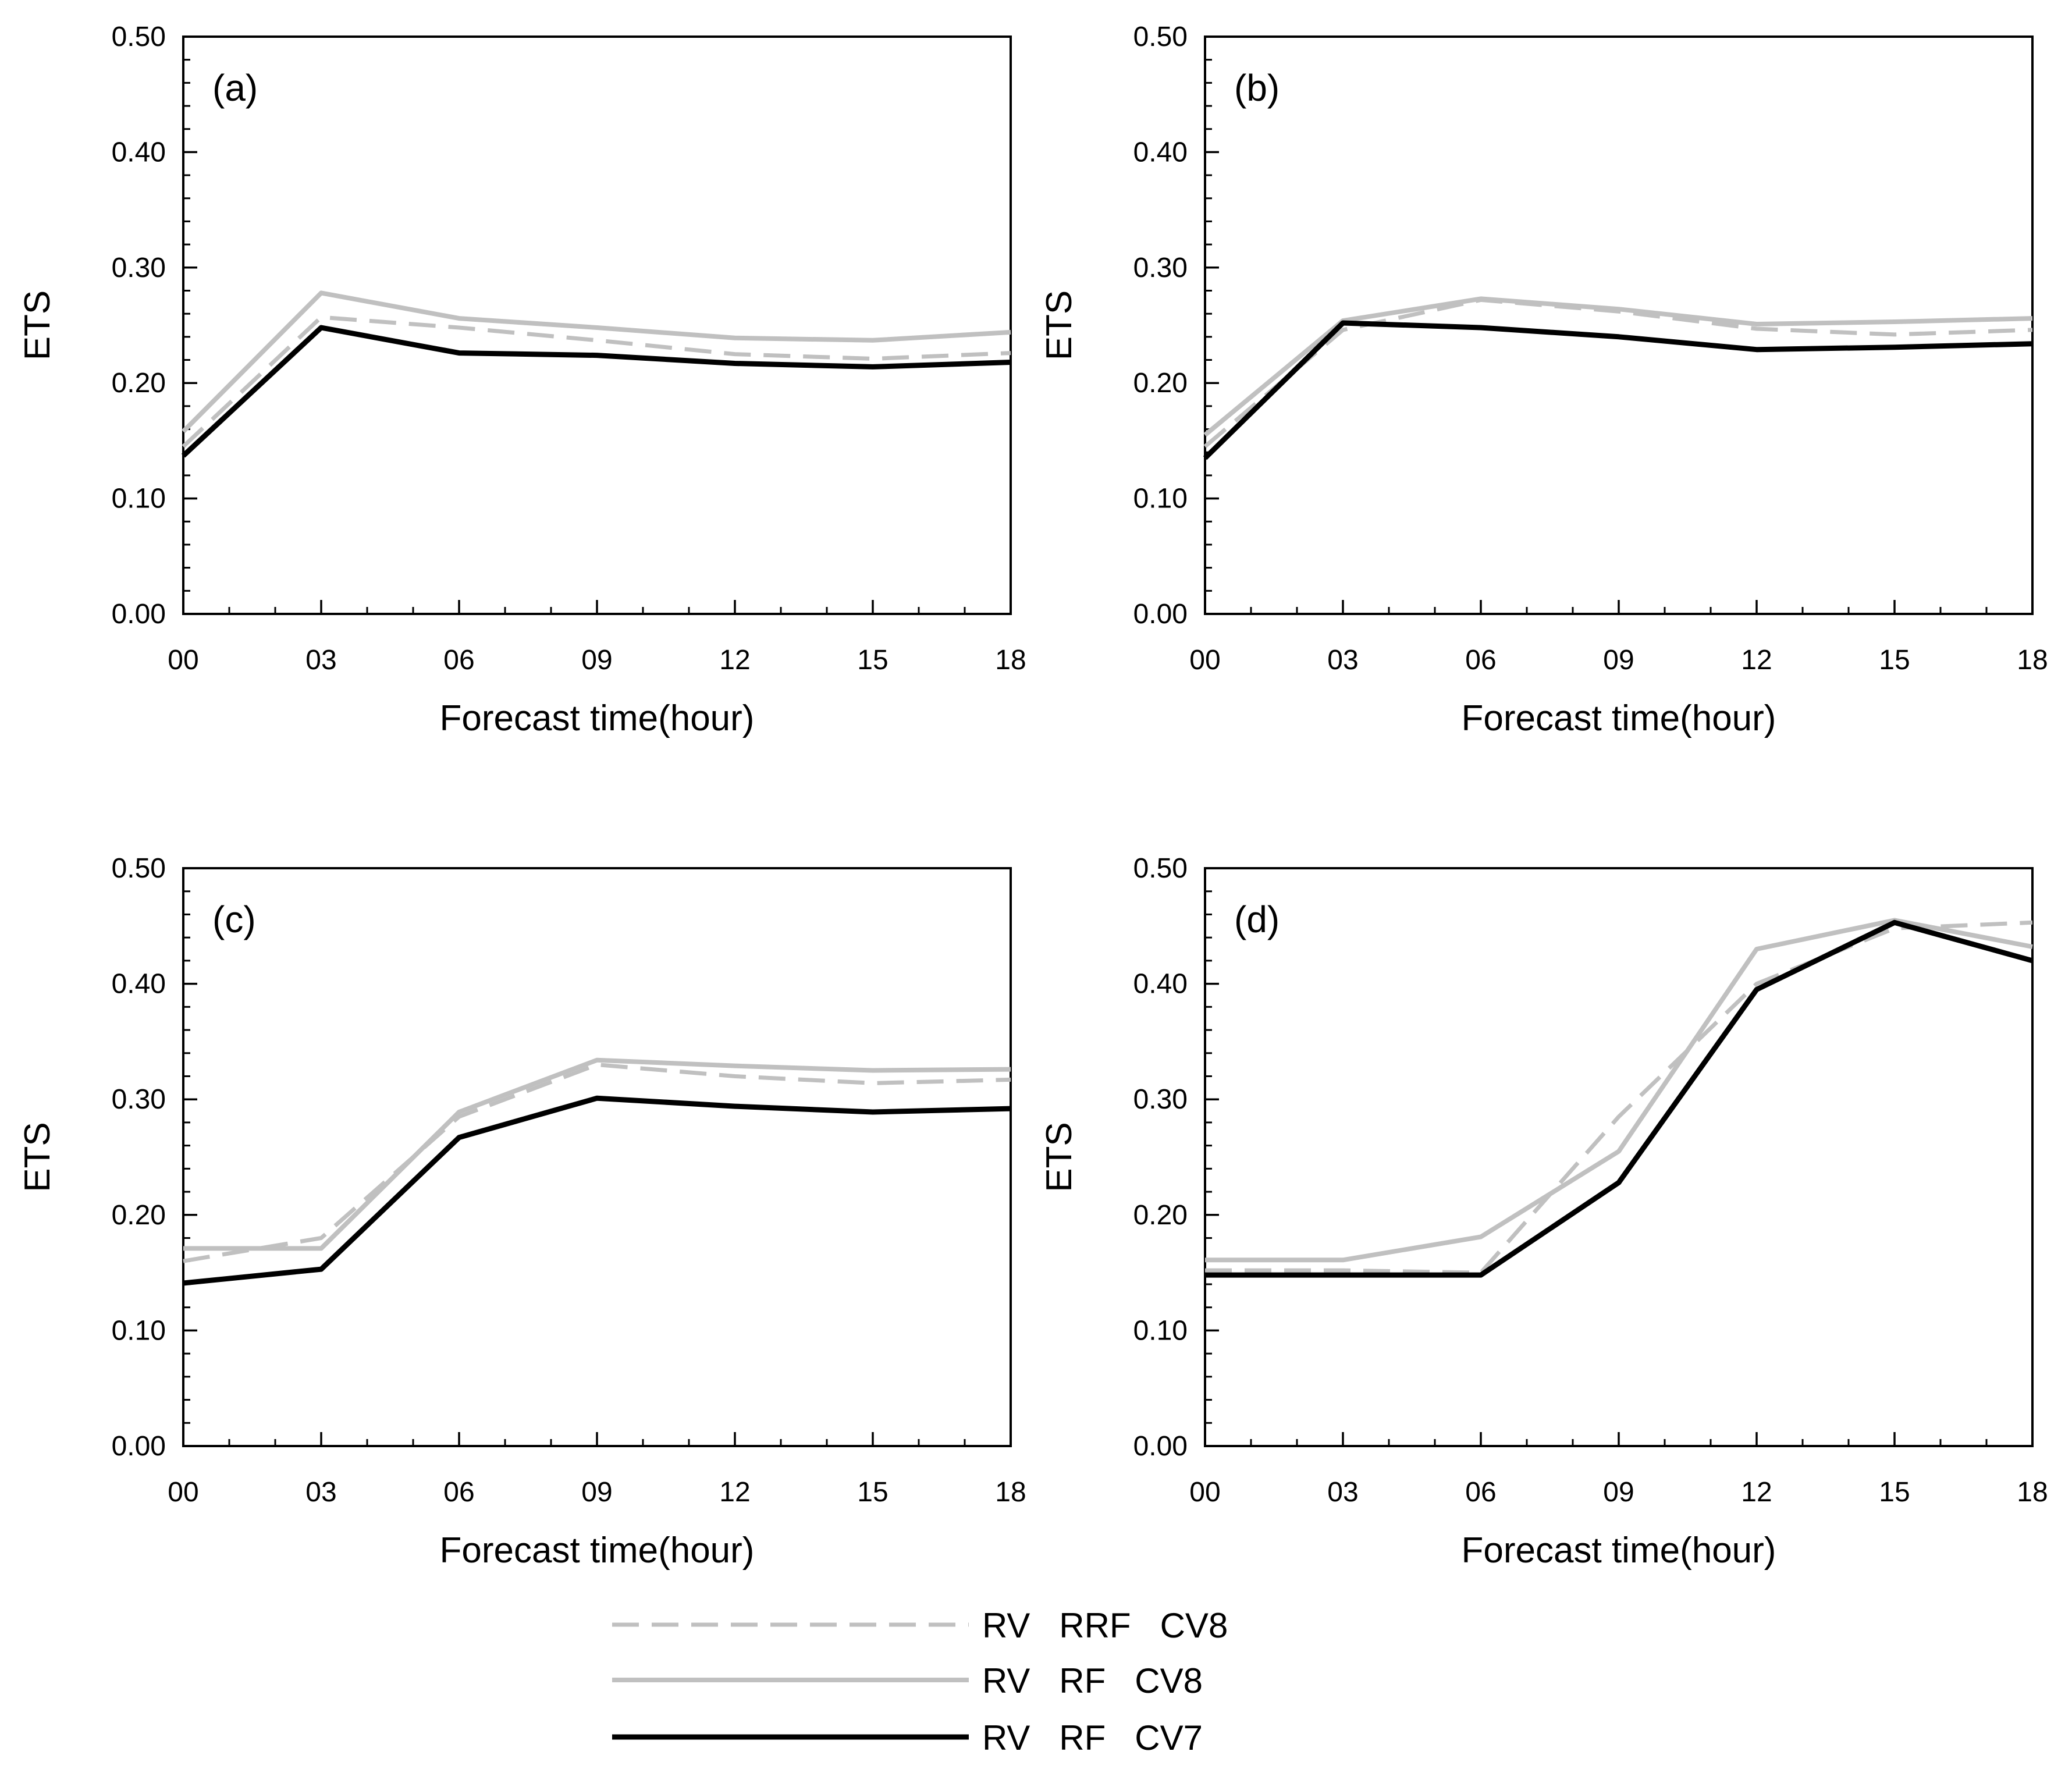  Describe the element at coordinates (235, 88) in the screenshot. I see `panel-label: (a)` at that location.